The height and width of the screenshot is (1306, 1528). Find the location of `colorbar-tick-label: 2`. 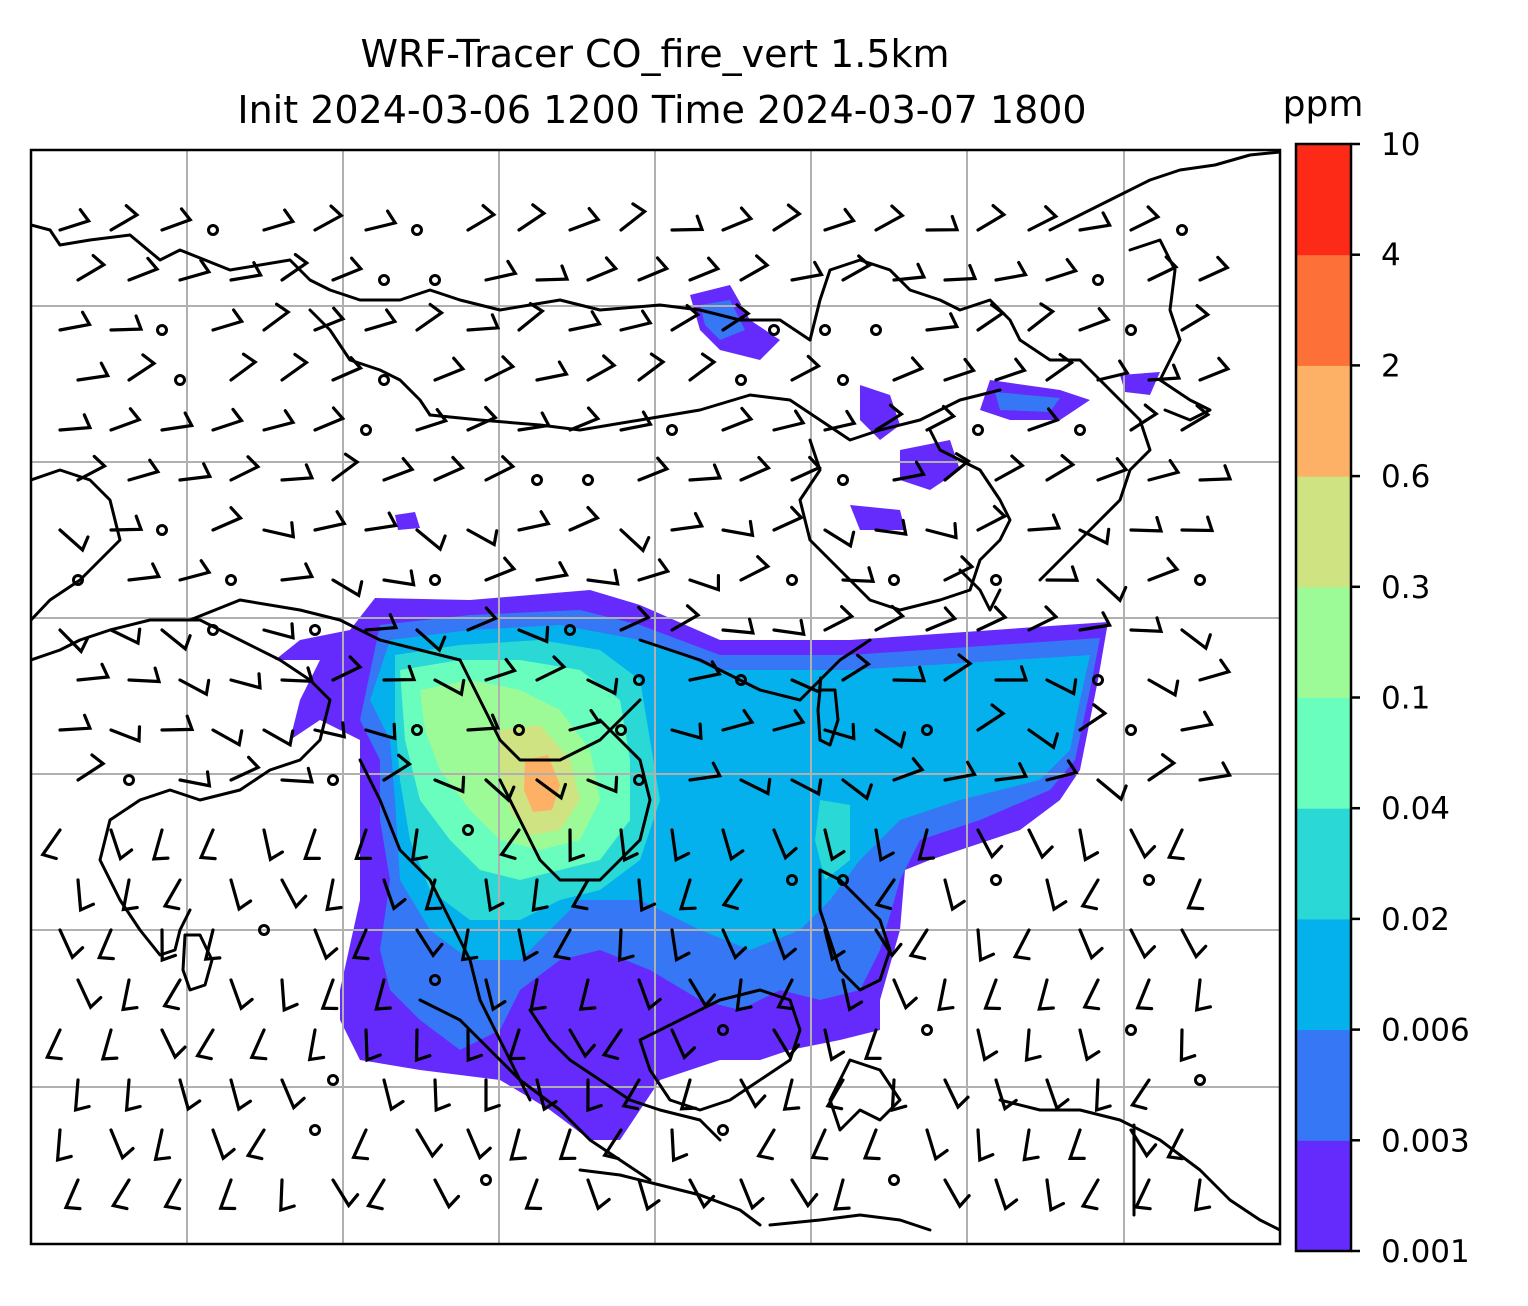

colorbar-tick-label: 2 is located at coordinates (1391, 366).